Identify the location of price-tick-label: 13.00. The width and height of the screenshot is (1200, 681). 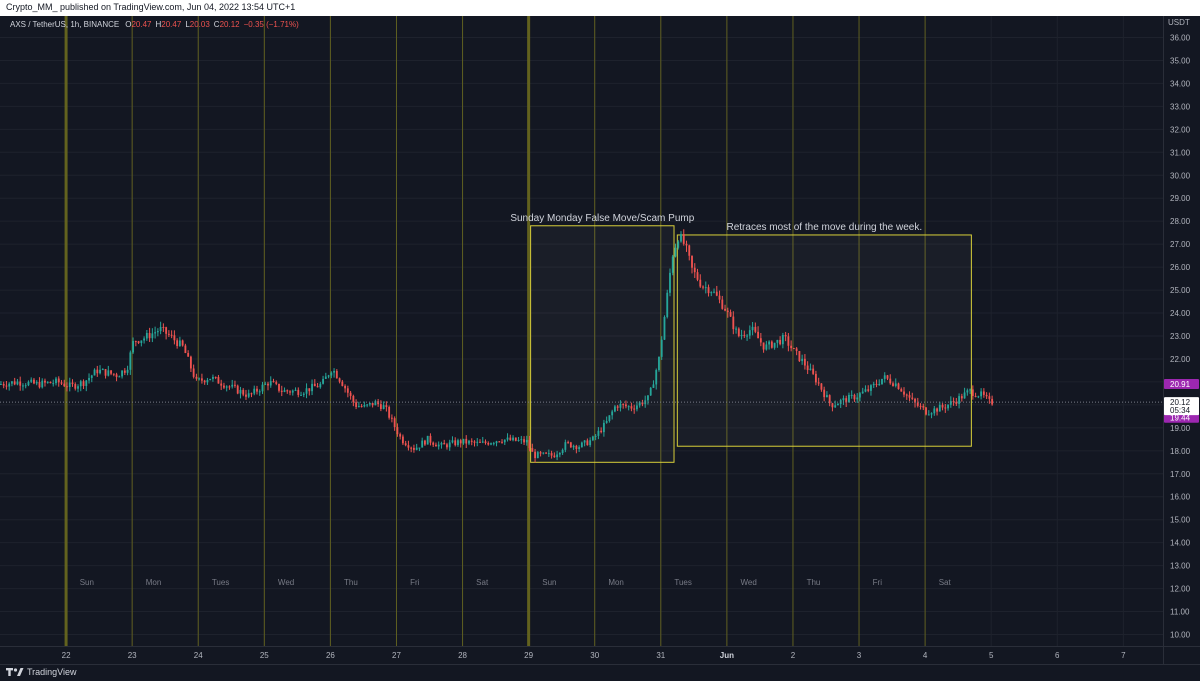
(1180, 566).